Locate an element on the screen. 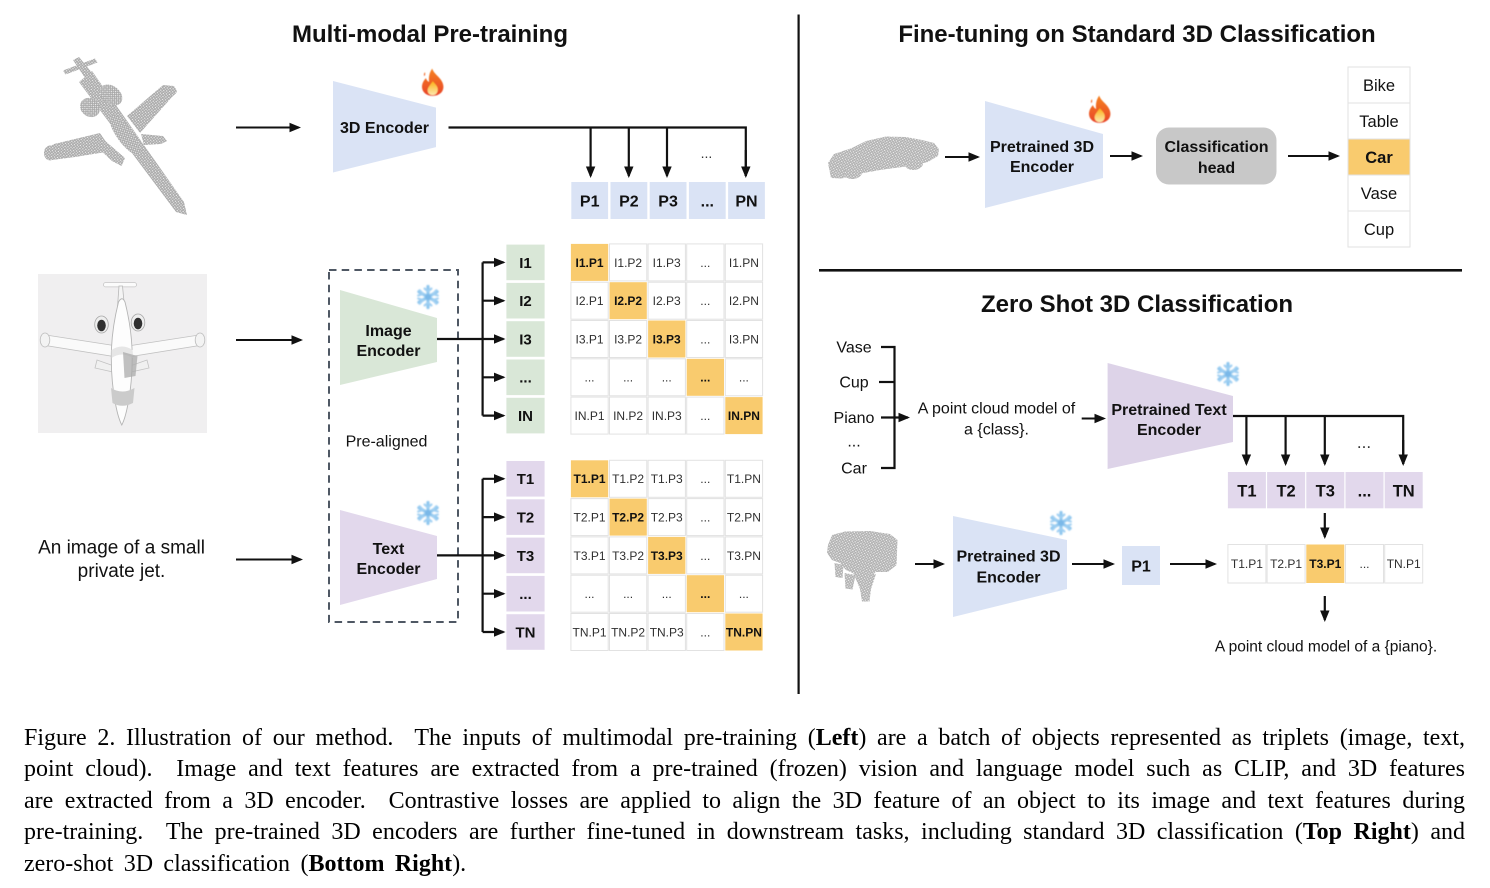 This screenshot has width=1490, height=888. svg-text: Piano is located at coordinates (854, 418).